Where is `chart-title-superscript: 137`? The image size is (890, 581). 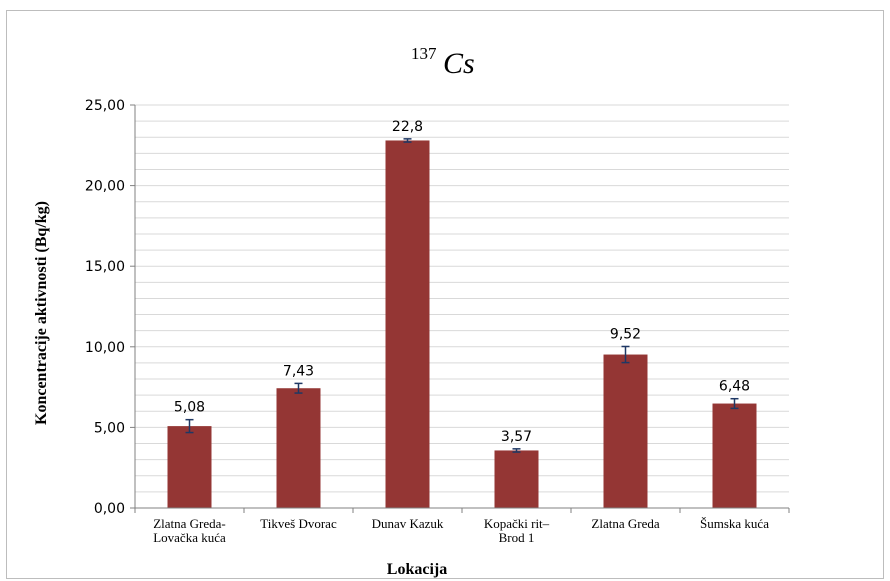 chart-title-superscript: 137 is located at coordinates (424, 53).